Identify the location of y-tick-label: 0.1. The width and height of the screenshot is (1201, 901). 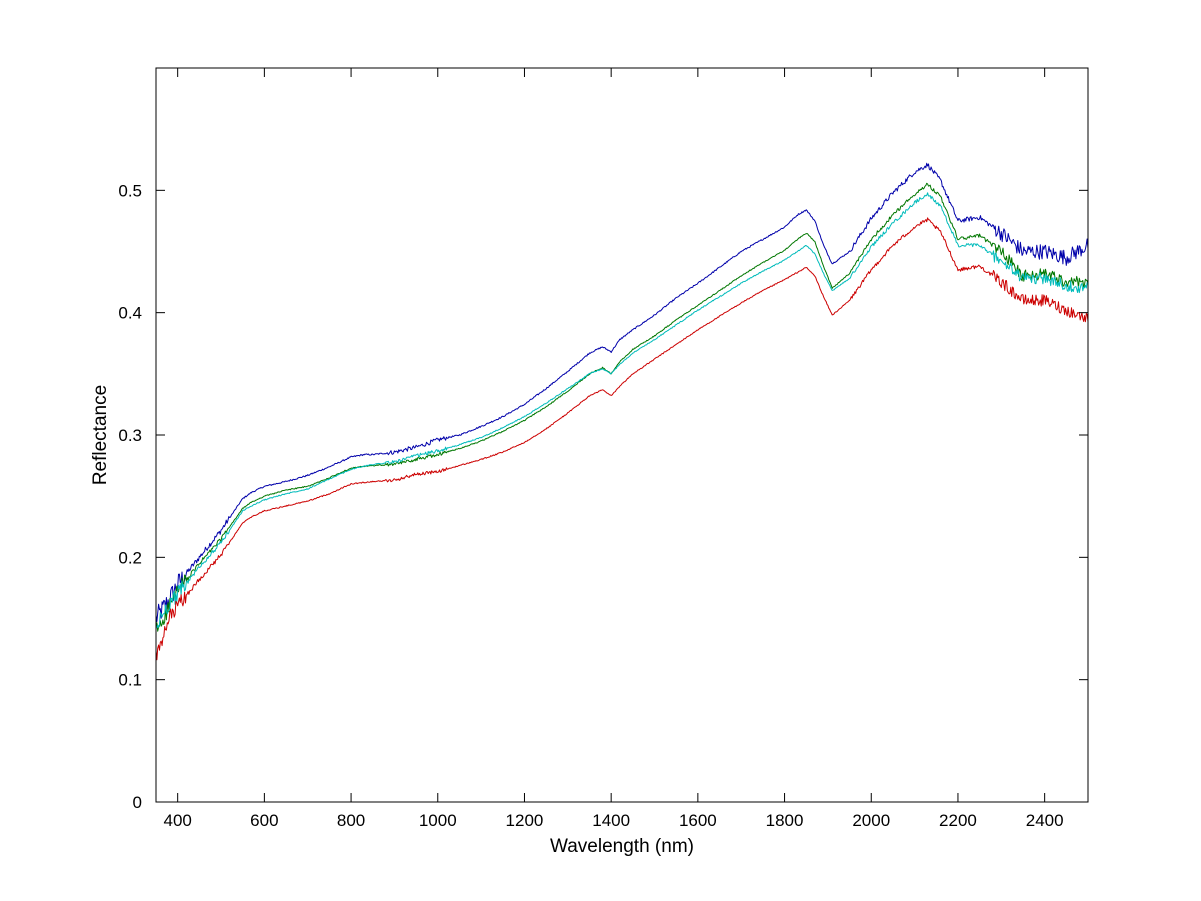
(130, 680).